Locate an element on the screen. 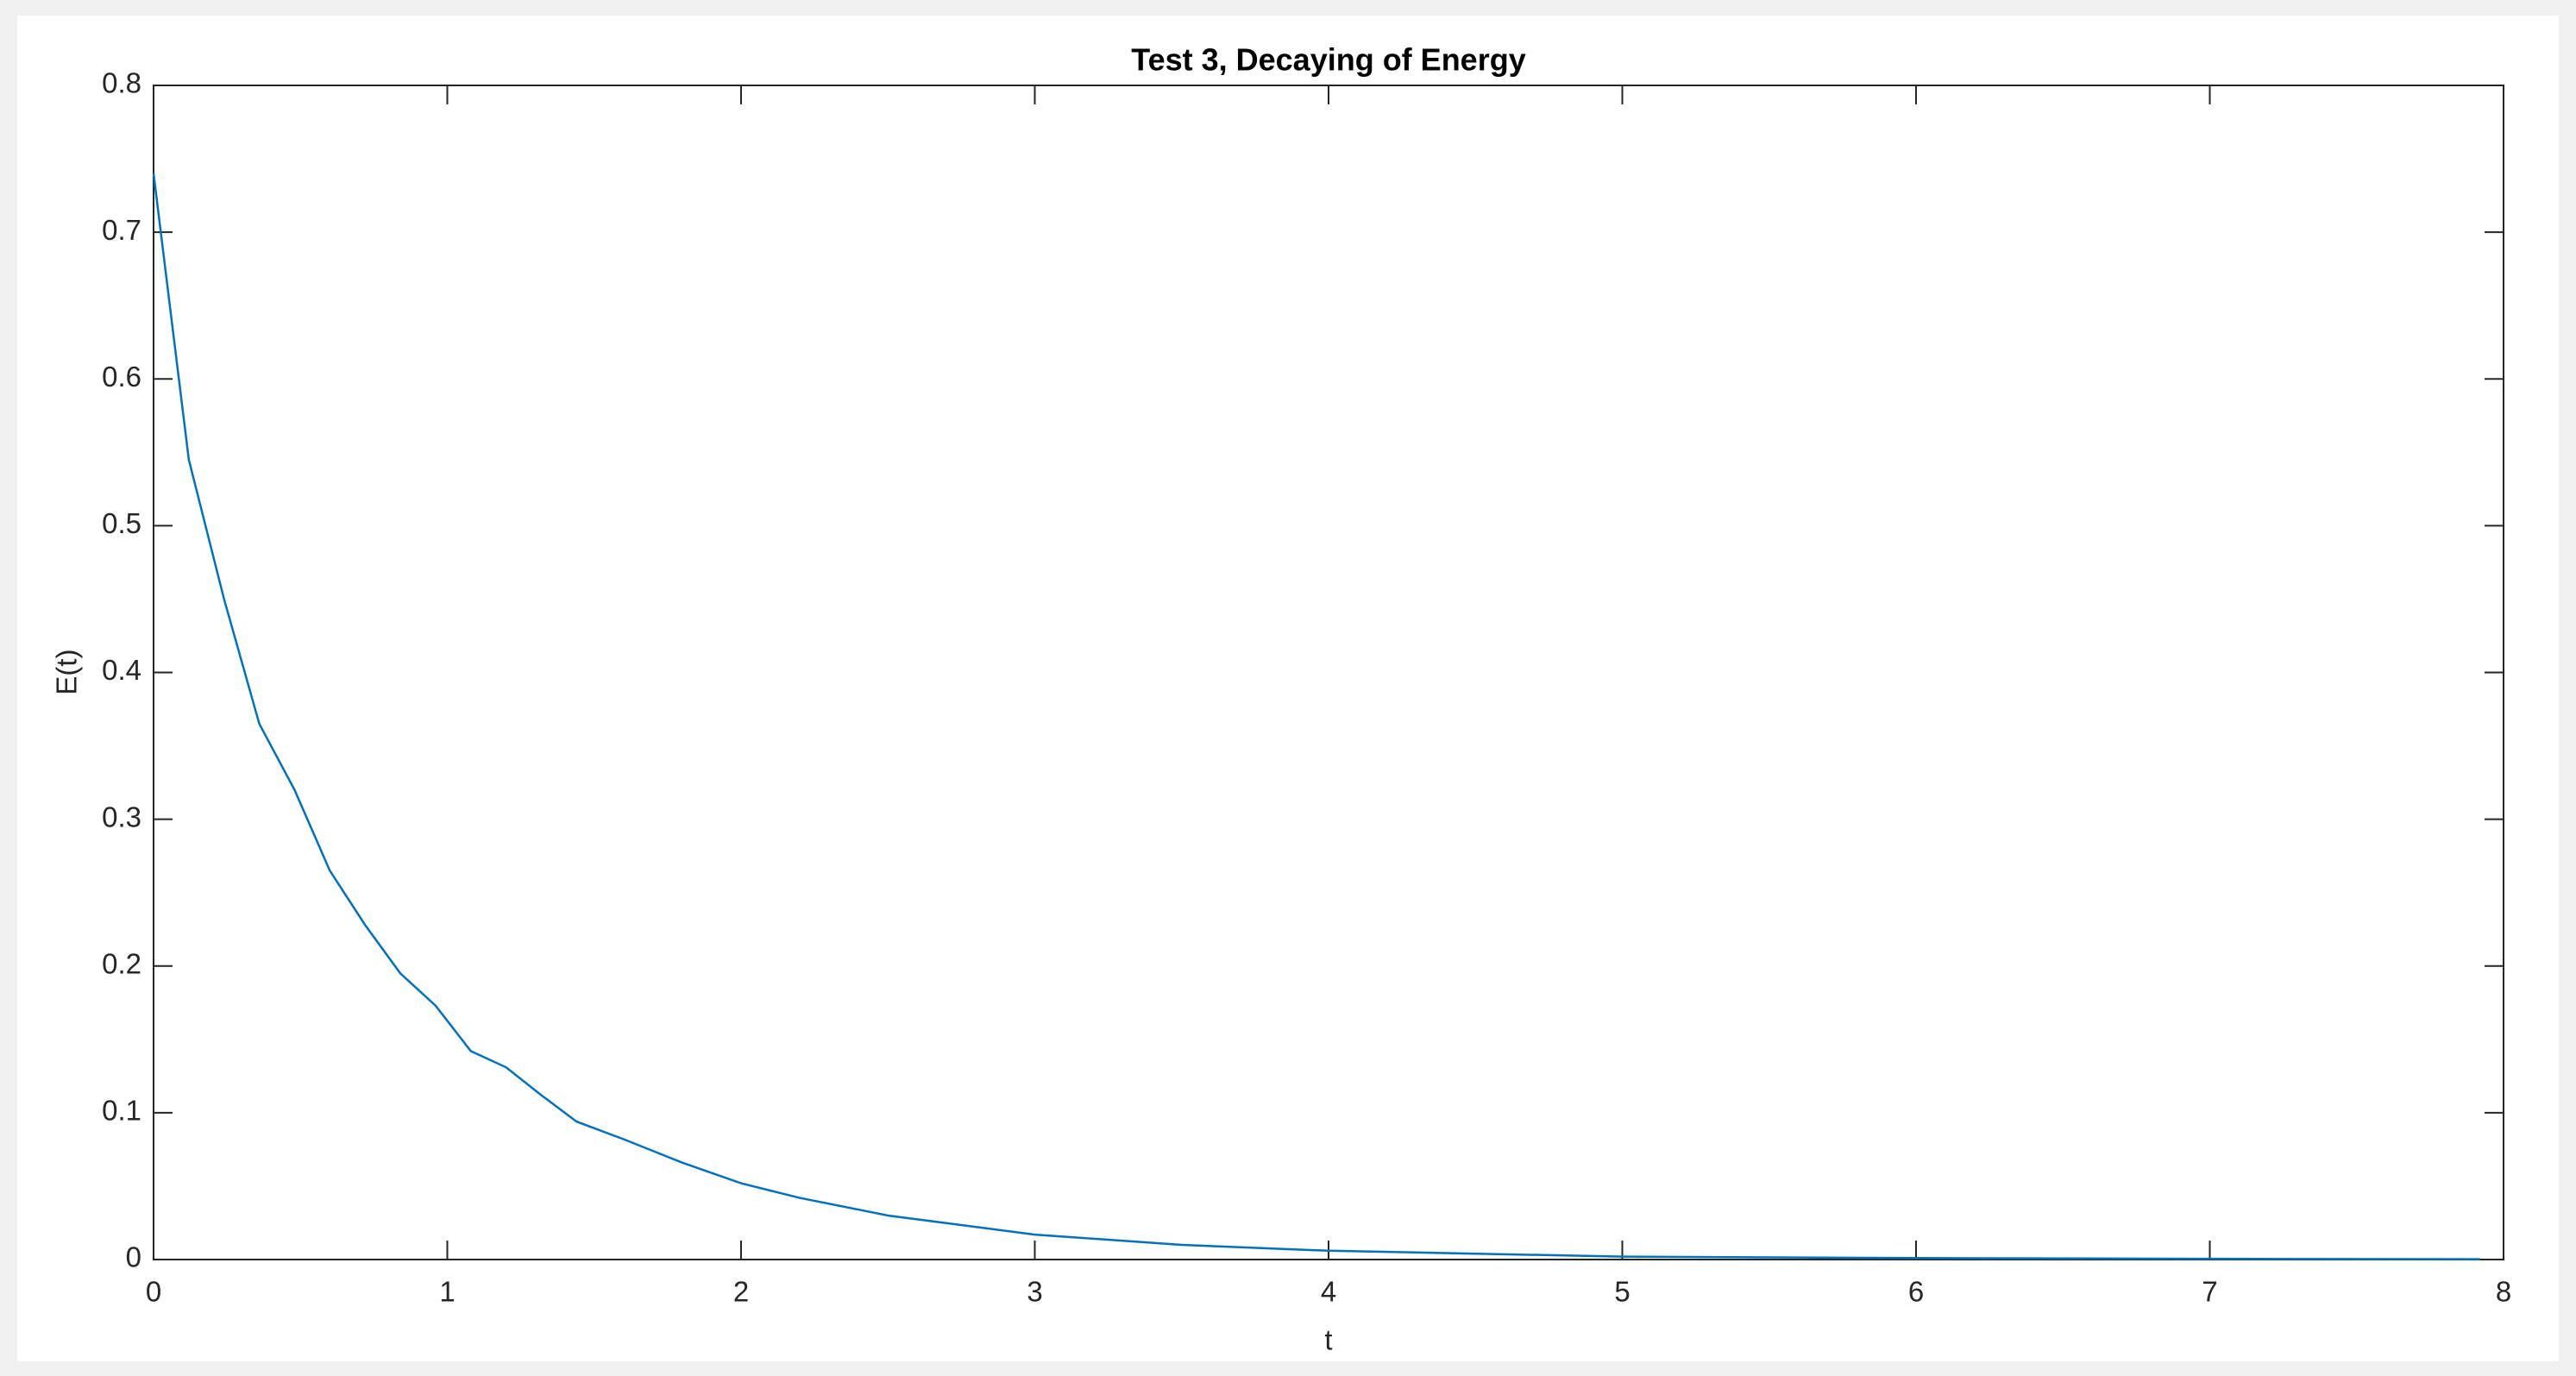 The image size is (2576, 1376). y-tick-label: 0.8 is located at coordinates (122, 83).